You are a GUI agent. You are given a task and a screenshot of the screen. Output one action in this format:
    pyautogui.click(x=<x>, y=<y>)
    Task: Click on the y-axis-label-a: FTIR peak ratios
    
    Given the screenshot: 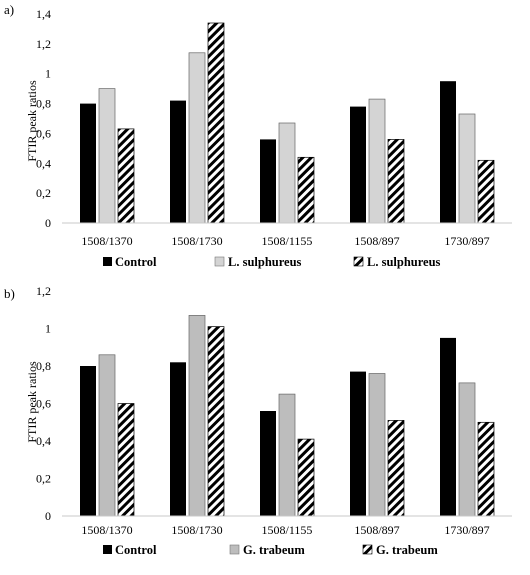 What is the action you would take?
    pyautogui.click(x=32, y=121)
    